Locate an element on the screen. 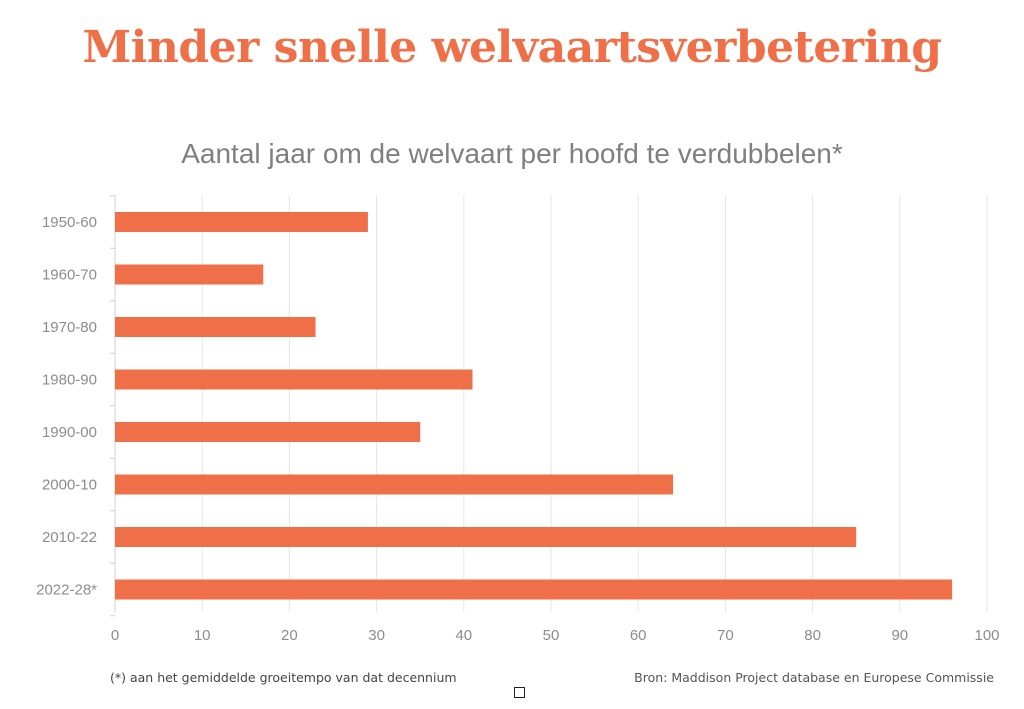 This screenshot has height=709, width=1024. x-tick-label: 60 is located at coordinates (638, 635).